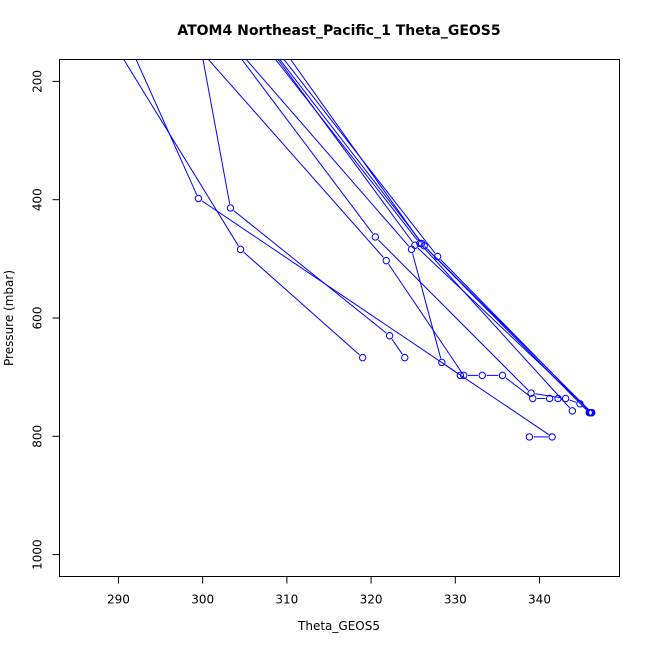  What do you see at coordinates (38, 554) in the screenshot?
I see `y-tick-label: 1000` at bounding box center [38, 554].